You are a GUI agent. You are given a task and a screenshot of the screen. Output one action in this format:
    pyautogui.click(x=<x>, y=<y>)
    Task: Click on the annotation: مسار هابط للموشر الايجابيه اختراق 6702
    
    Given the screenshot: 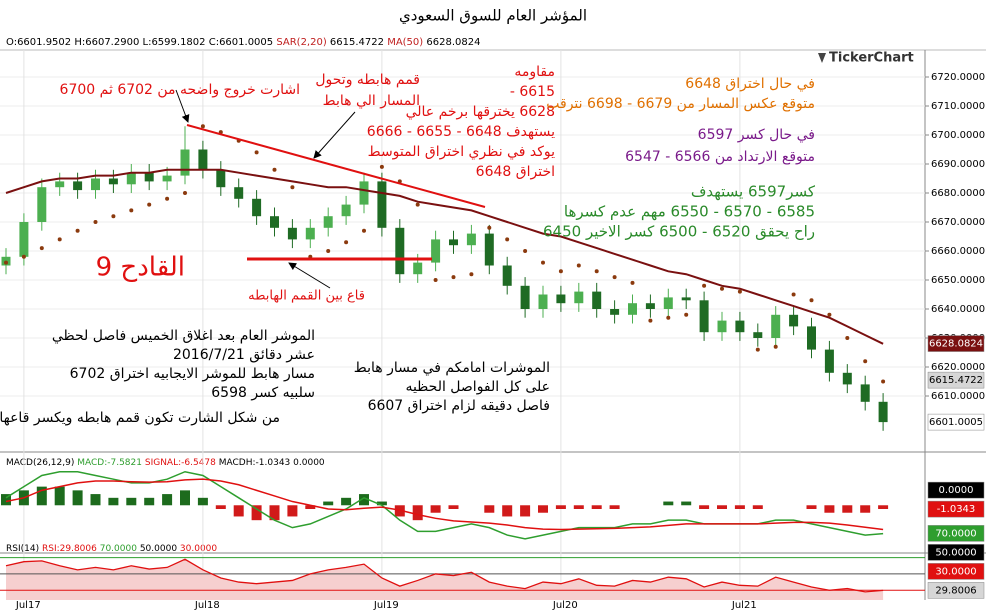 What is the action you would take?
    pyautogui.click(x=192, y=374)
    